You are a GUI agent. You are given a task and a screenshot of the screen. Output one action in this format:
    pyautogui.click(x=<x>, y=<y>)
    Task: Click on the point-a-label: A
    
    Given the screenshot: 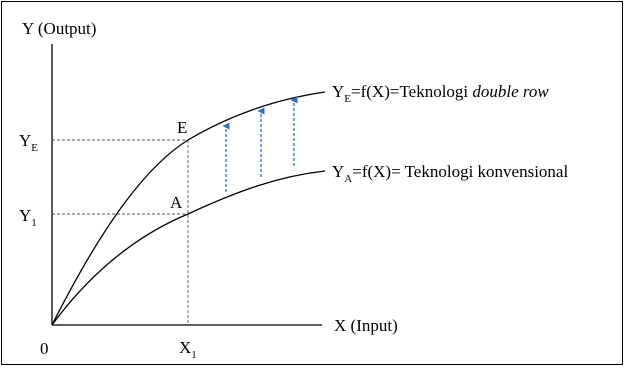 What is the action you would take?
    pyautogui.click(x=176, y=202)
    